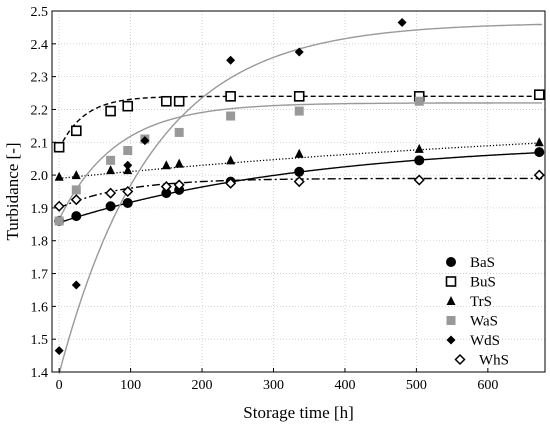 This screenshot has height=429, width=550. I want to click on legend-marker-whs, so click(460, 359).